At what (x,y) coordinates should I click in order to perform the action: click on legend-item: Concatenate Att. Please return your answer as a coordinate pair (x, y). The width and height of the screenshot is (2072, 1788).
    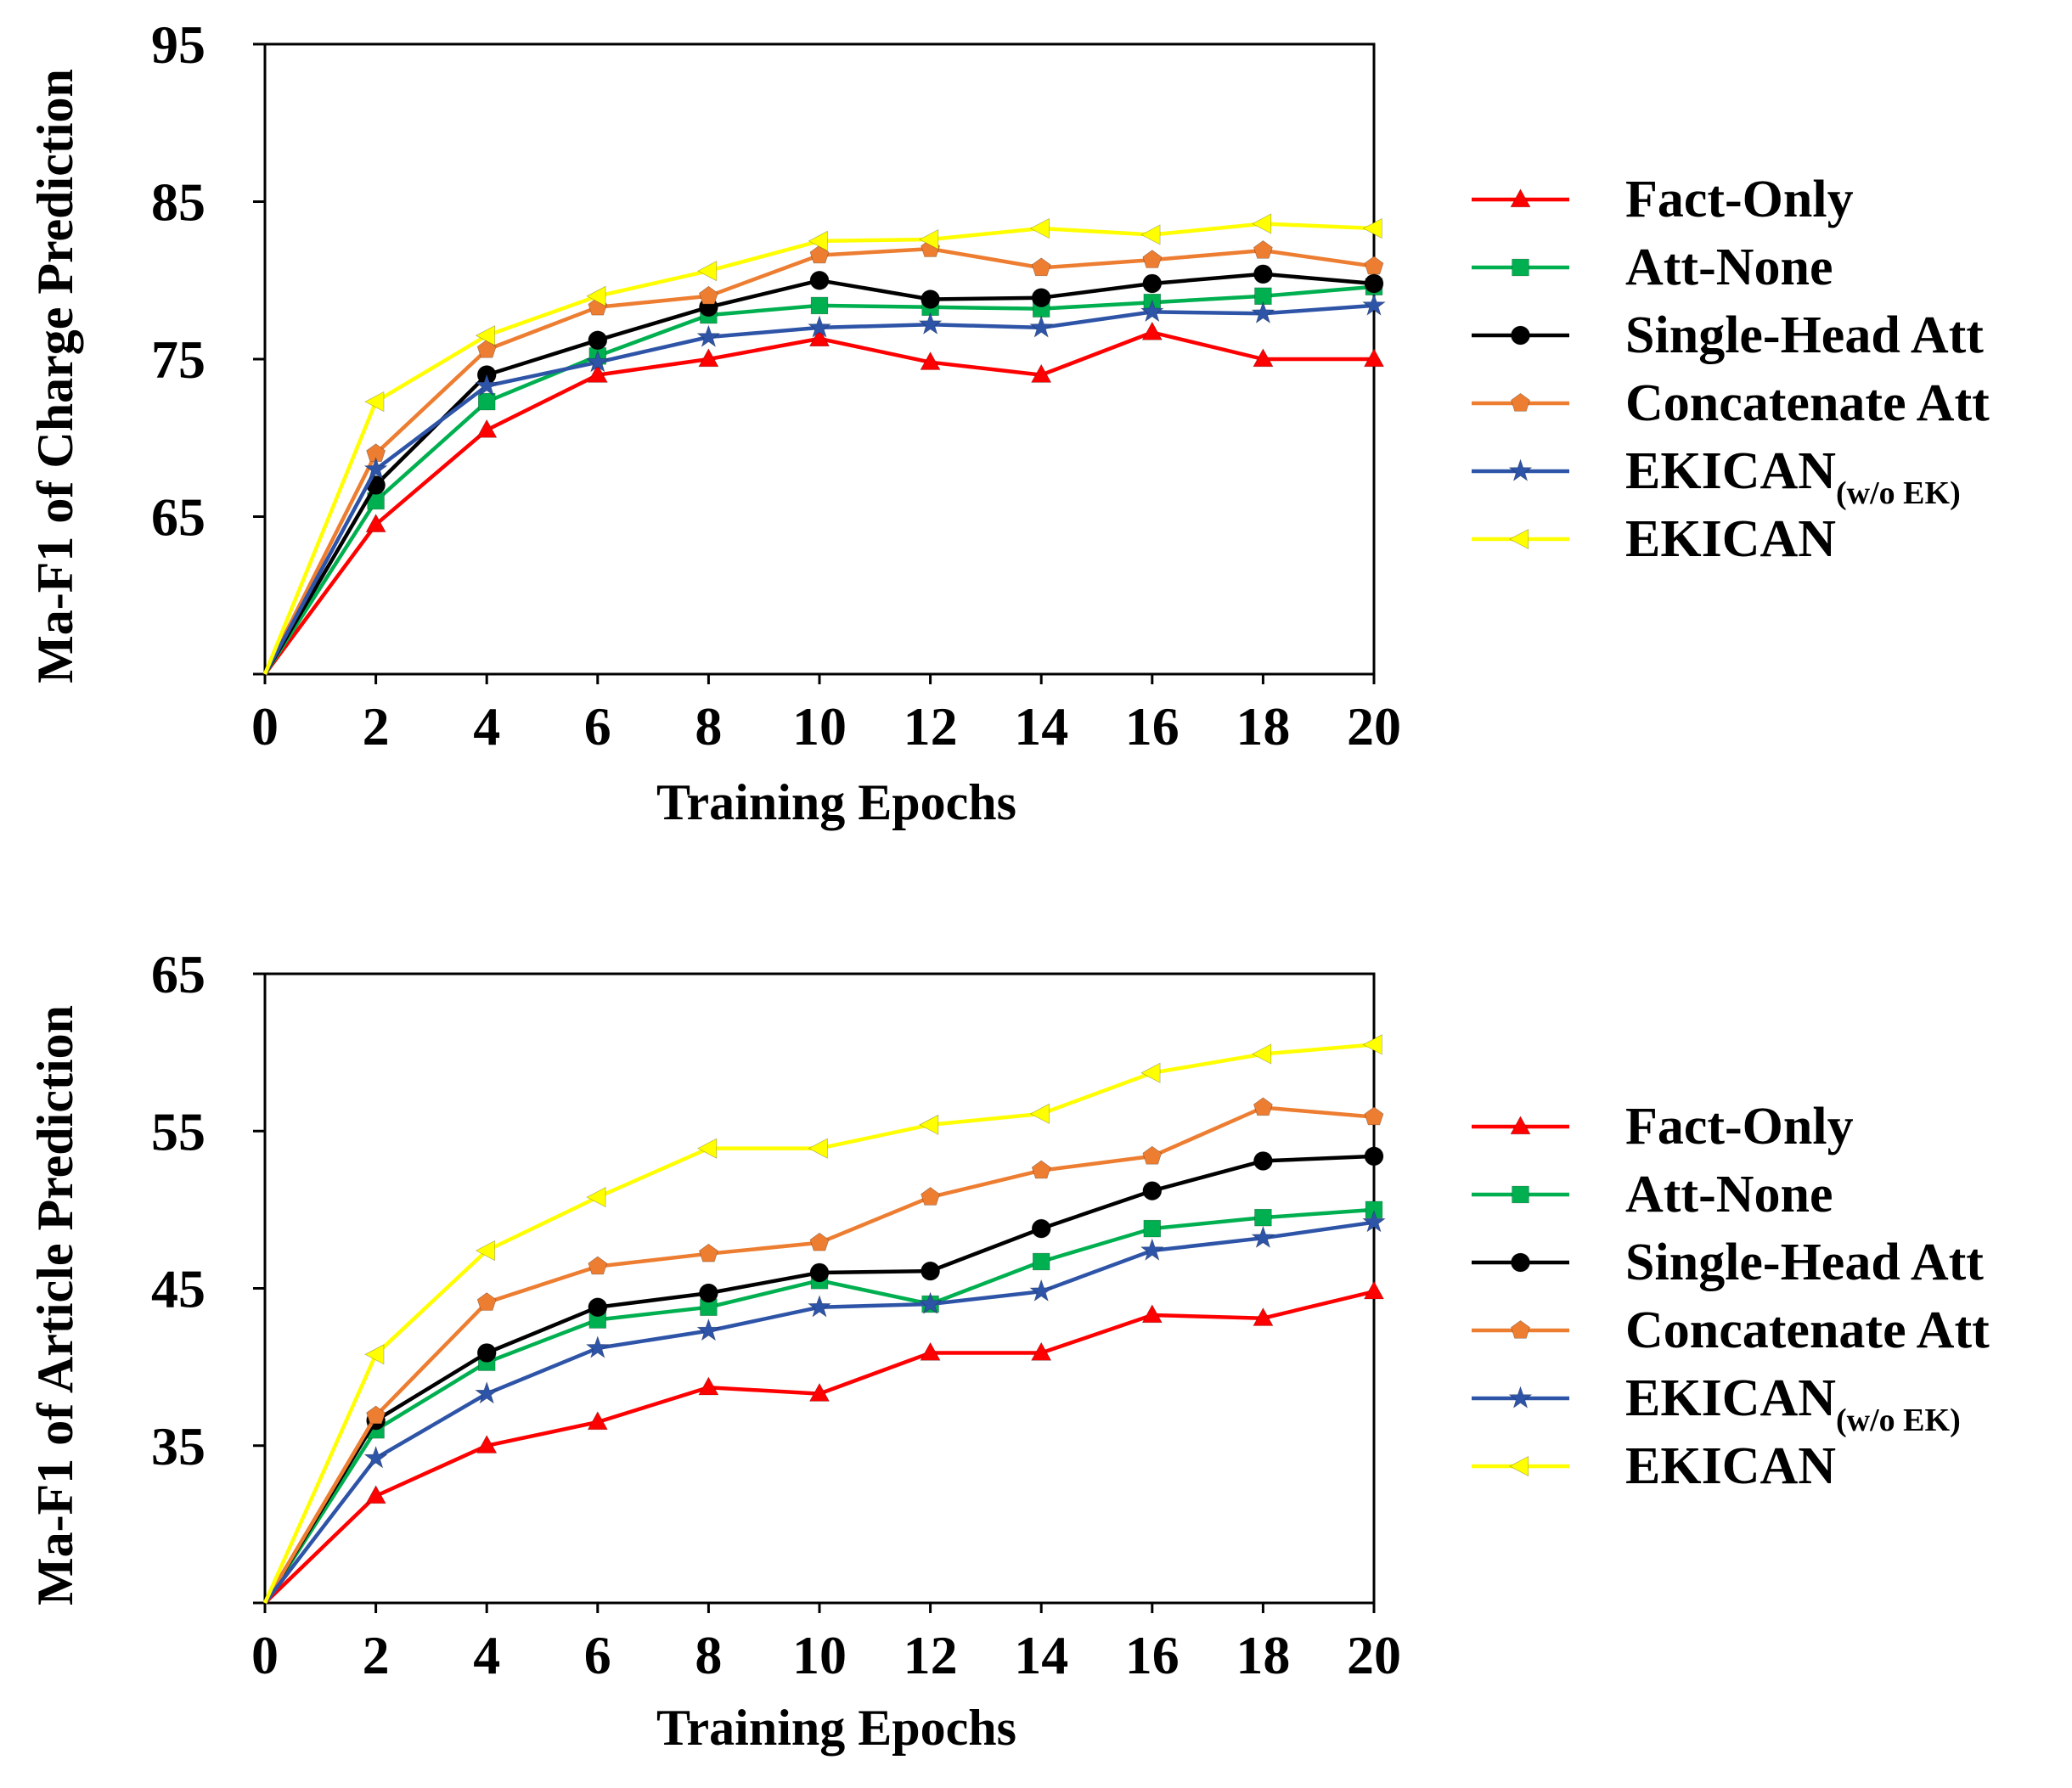
    Looking at the image, I should click on (1731, 1330).